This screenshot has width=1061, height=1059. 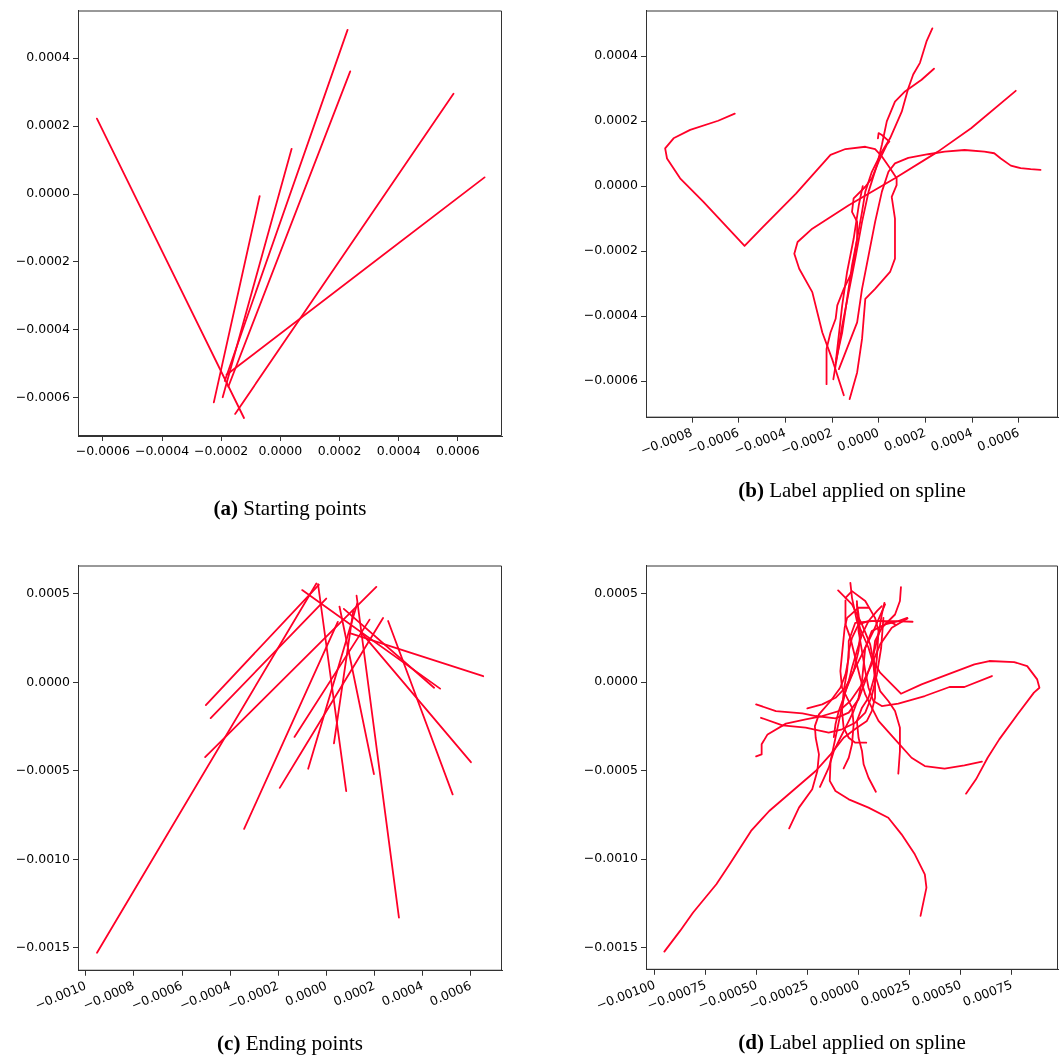 What do you see at coordinates (852, 490) in the screenshot?
I see `text: (b) Label applied on spline` at bounding box center [852, 490].